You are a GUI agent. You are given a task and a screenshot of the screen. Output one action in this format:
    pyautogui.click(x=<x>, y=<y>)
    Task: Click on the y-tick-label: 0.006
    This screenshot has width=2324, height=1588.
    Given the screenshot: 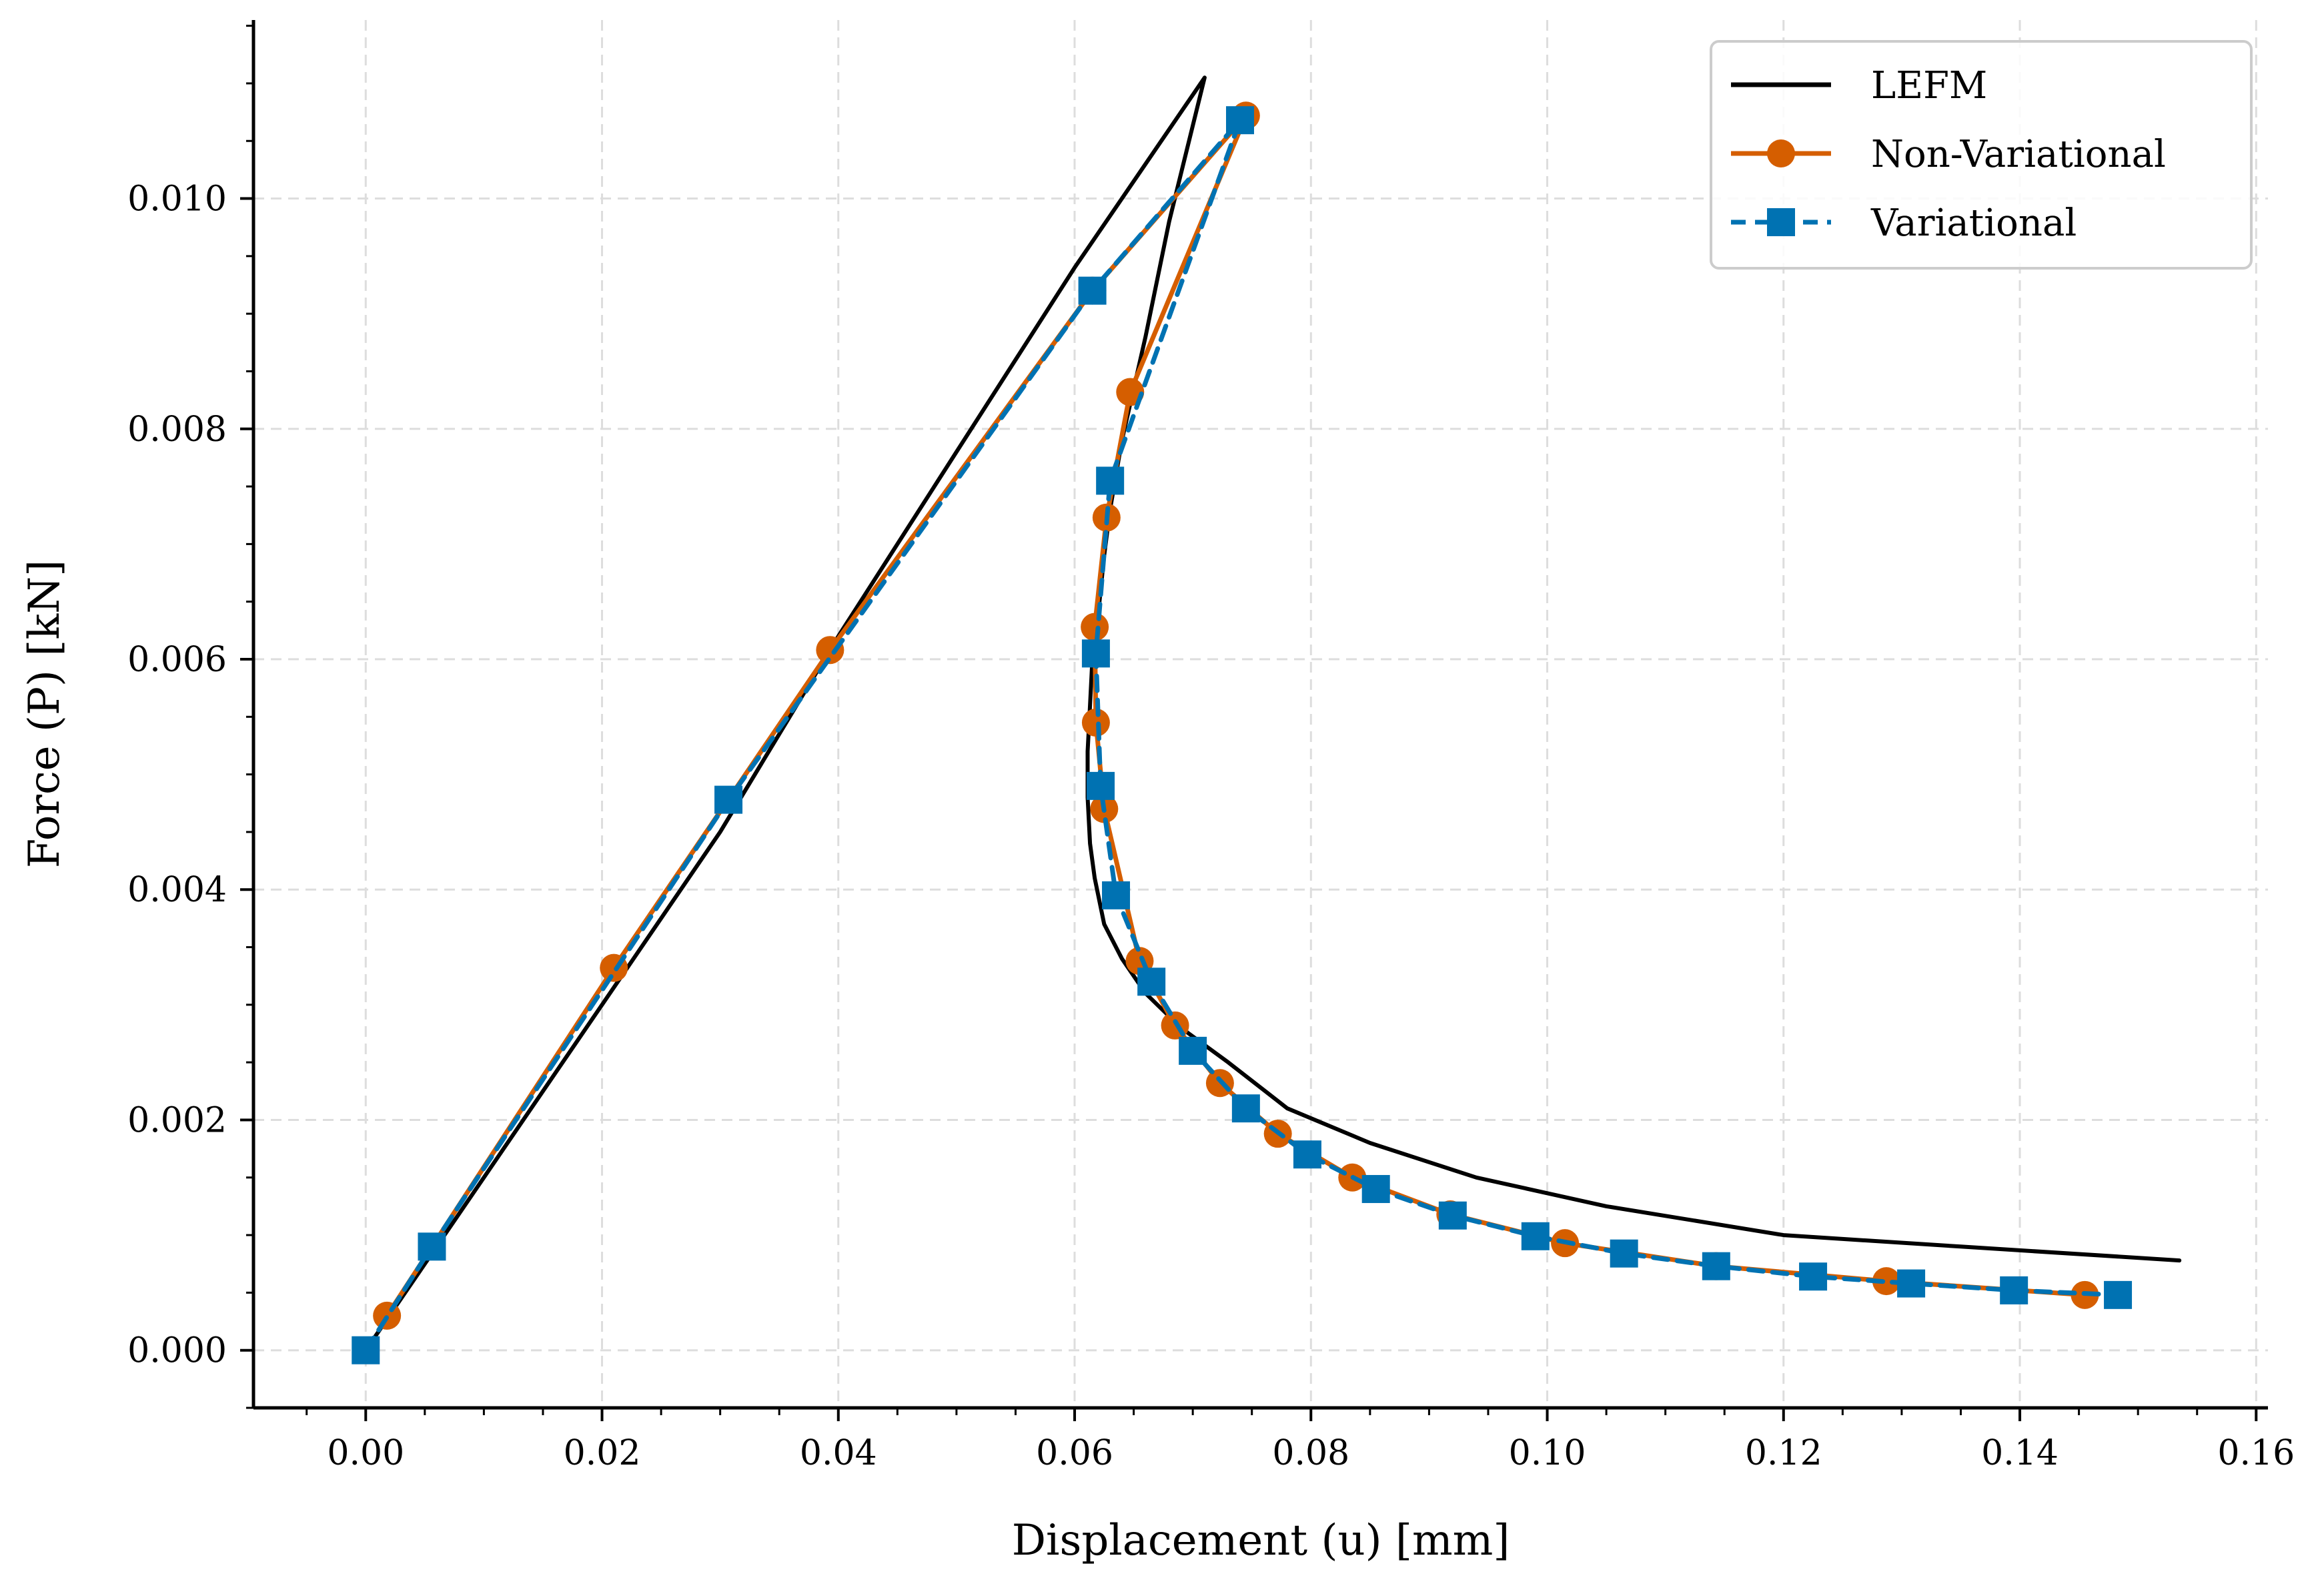 What is the action you would take?
    pyautogui.click(x=177, y=660)
    